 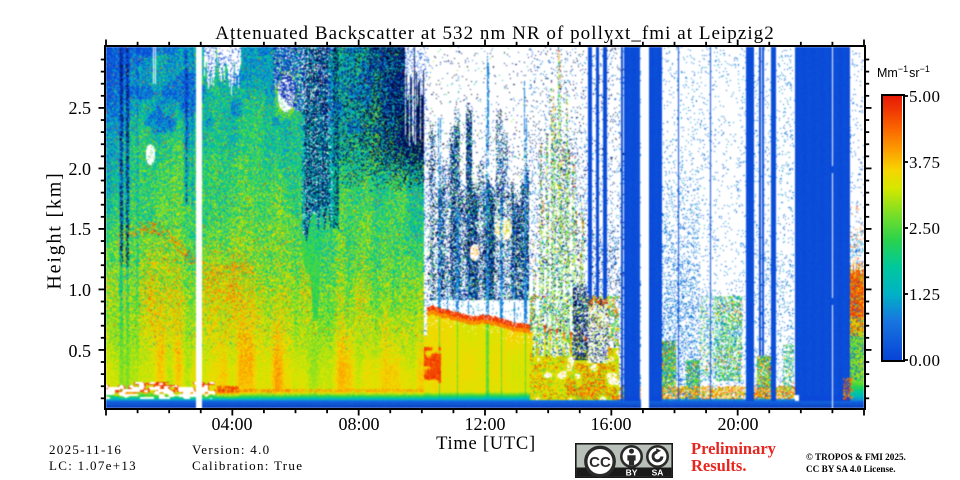 I want to click on svg-text: SA, so click(x=658, y=472).